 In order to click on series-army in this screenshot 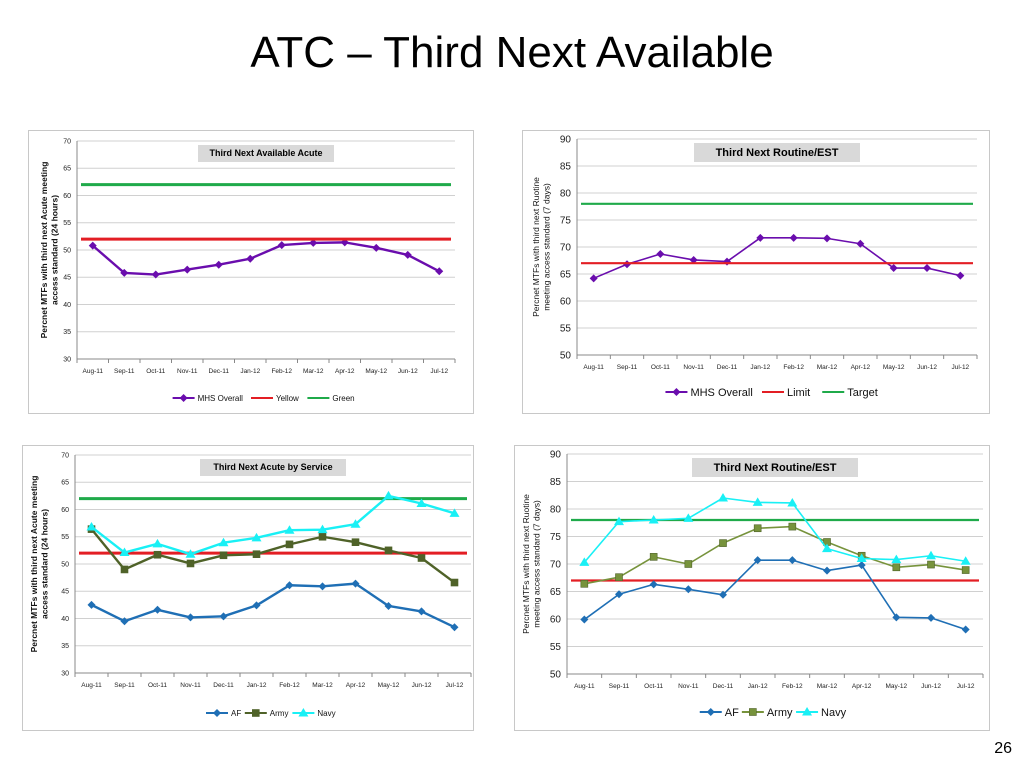, I will do `click(775, 555)`.